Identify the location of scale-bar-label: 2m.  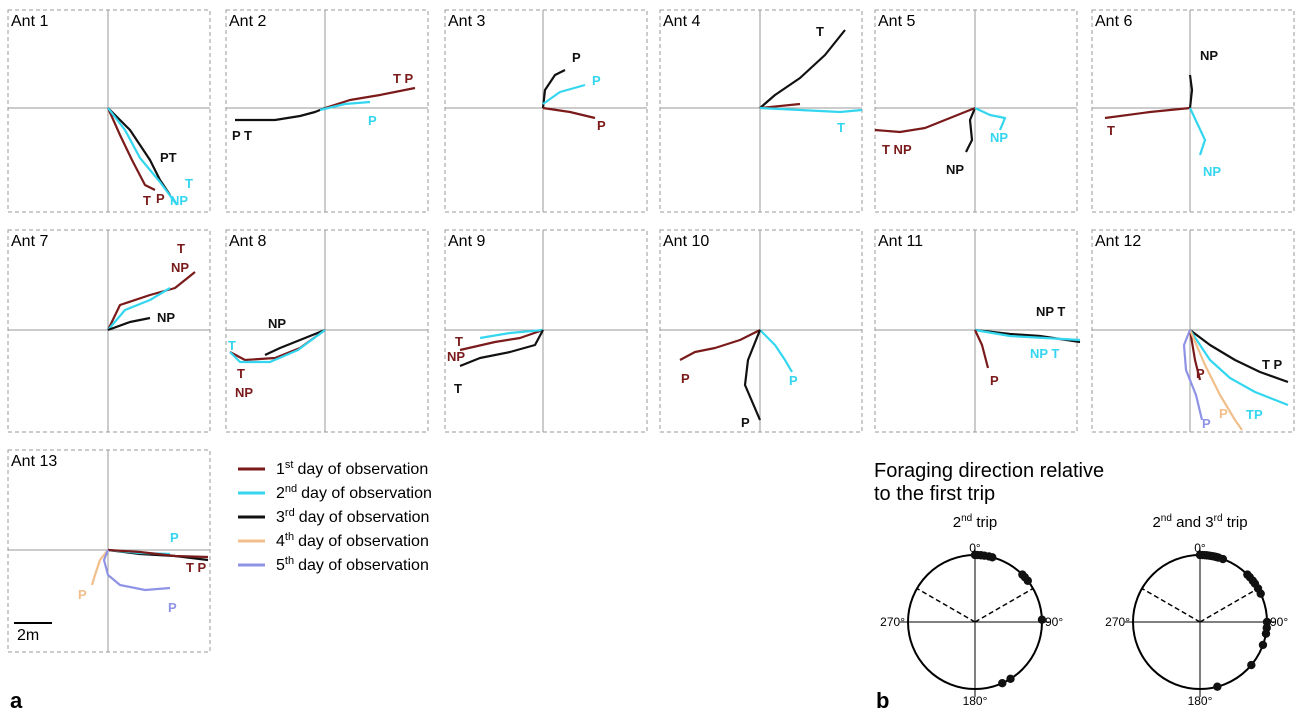
(28, 635).